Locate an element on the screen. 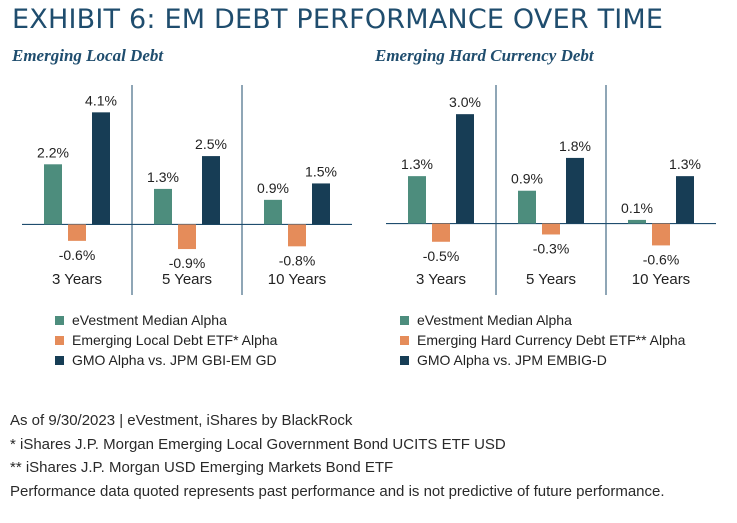 This screenshot has height=523, width=737. legend-item-gmo: GMO Alpha vs. JPM EMBIG-D is located at coordinates (542, 360).